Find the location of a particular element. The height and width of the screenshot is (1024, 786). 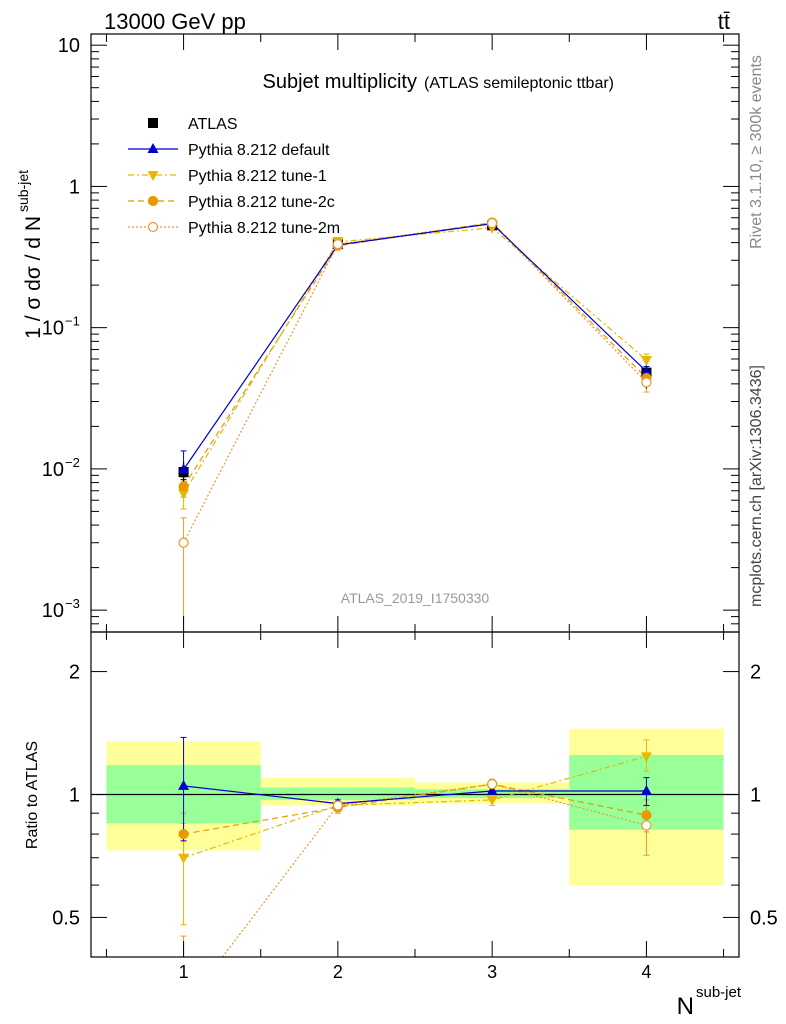

legend-label-tune2m: Pythia 8.212 tune-2m is located at coordinates (264, 228).